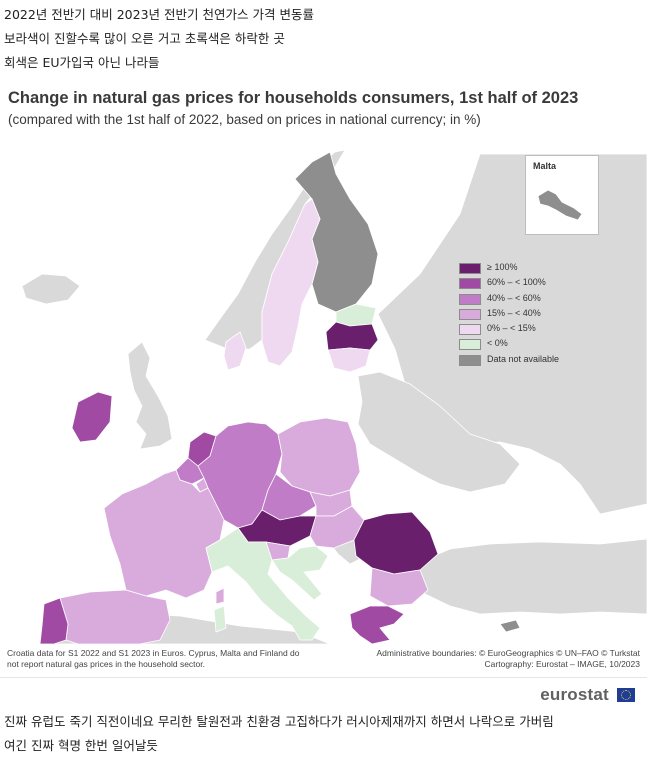 The width and height of the screenshot is (647, 758). What do you see at coordinates (323, 677) in the screenshot?
I see `figure-divider` at bounding box center [323, 677].